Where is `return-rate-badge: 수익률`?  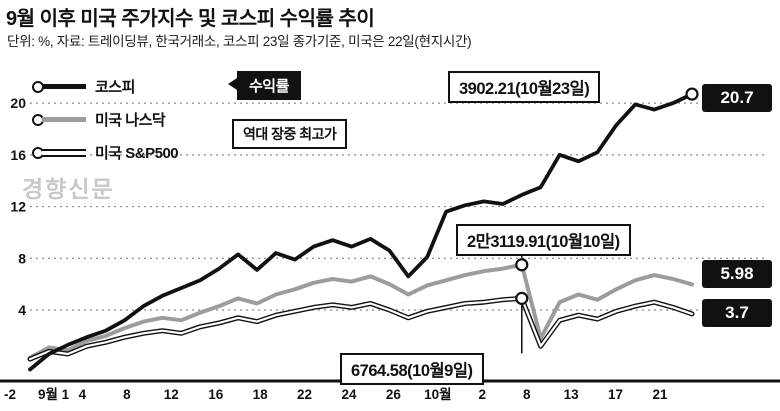
return-rate-badge: 수익률 is located at coordinates (264, 85).